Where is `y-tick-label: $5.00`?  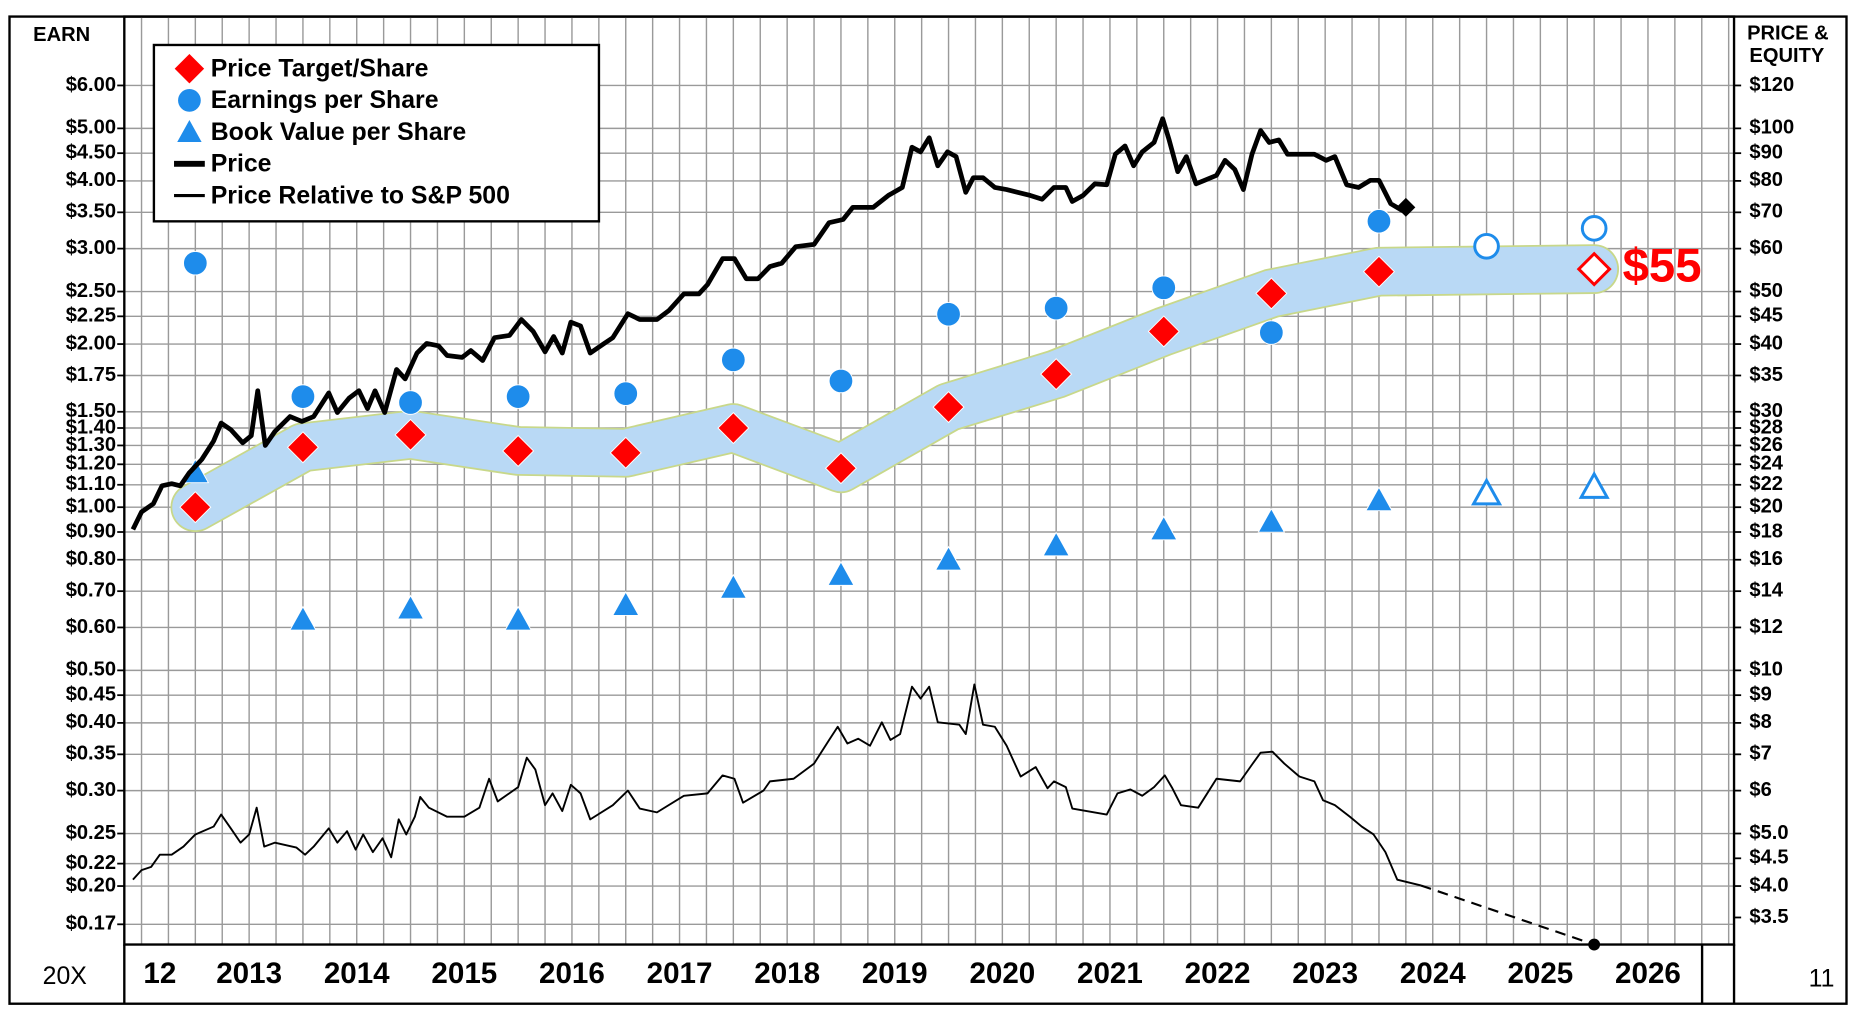 y-tick-label: $5.00 is located at coordinates (91, 128).